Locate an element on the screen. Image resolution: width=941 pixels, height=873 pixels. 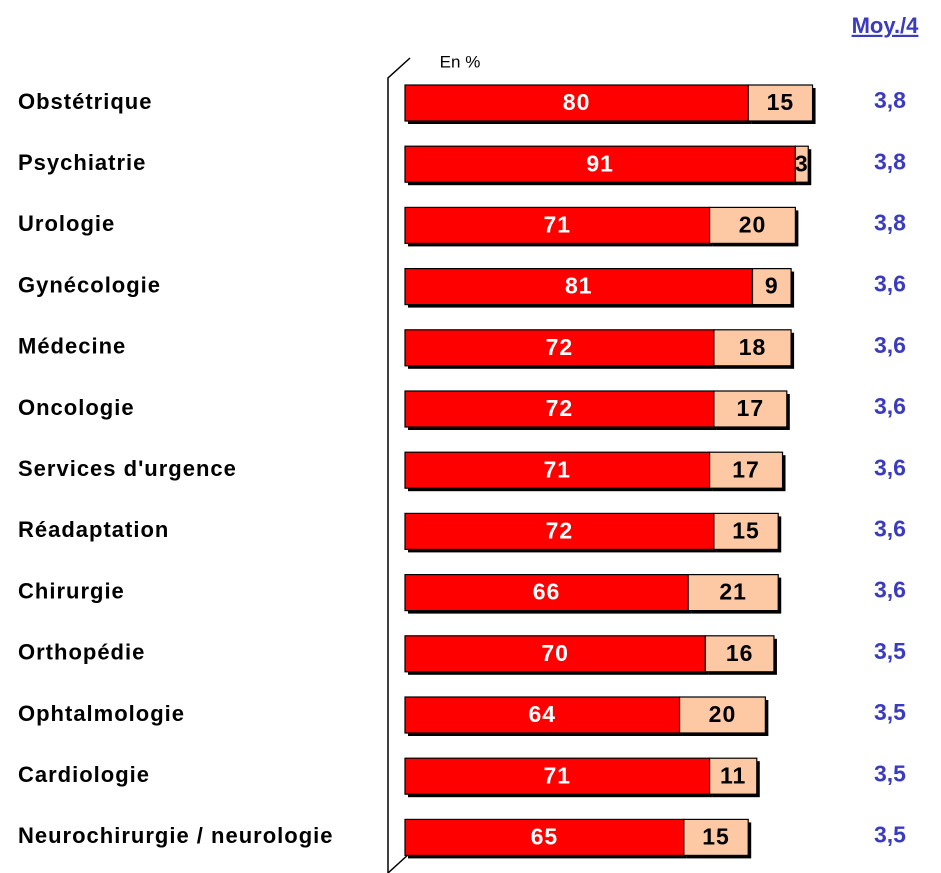
value-label: 16 is located at coordinates (740, 653).